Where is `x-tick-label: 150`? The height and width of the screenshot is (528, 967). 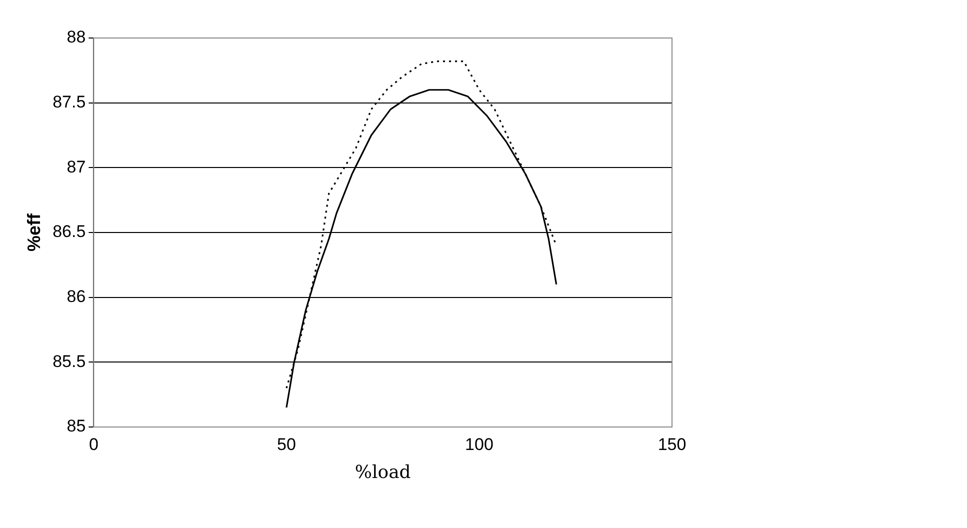 x-tick-label: 150 is located at coordinates (672, 444).